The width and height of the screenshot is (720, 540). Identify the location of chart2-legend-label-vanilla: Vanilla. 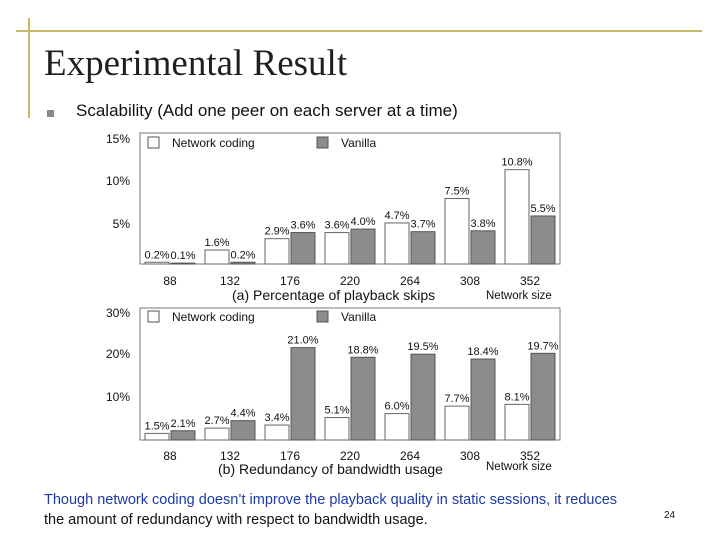
(358, 317).